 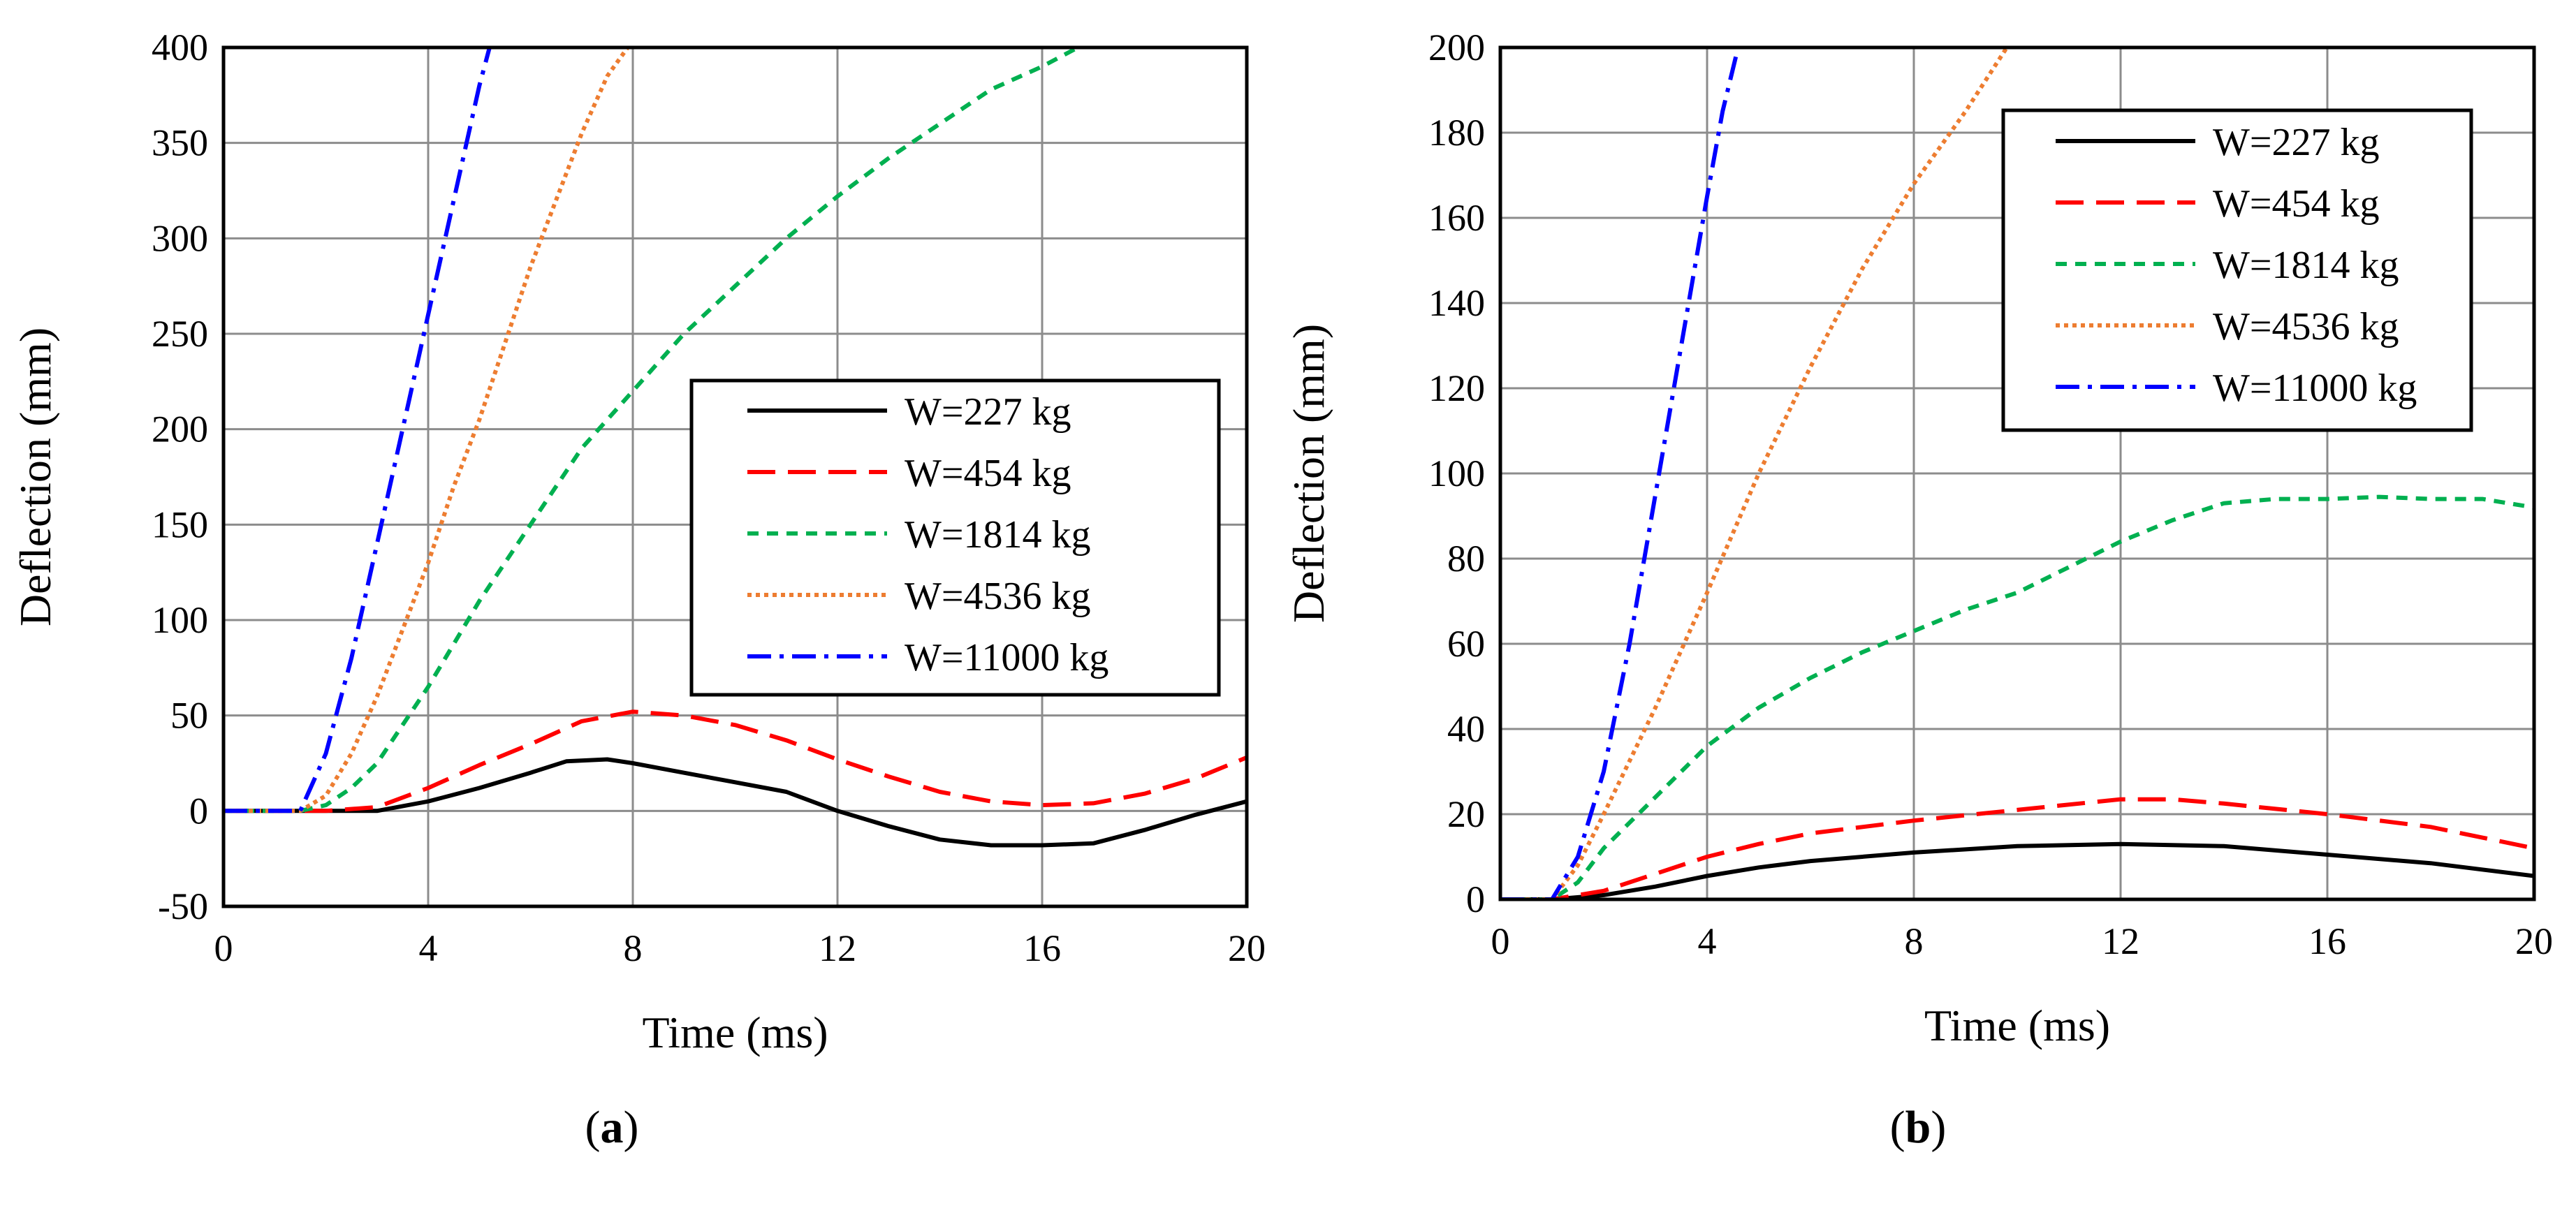 What do you see at coordinates (180, 238) in the screenshot?
I see `y-tick-label: 300` at bounding box center [180, 238].